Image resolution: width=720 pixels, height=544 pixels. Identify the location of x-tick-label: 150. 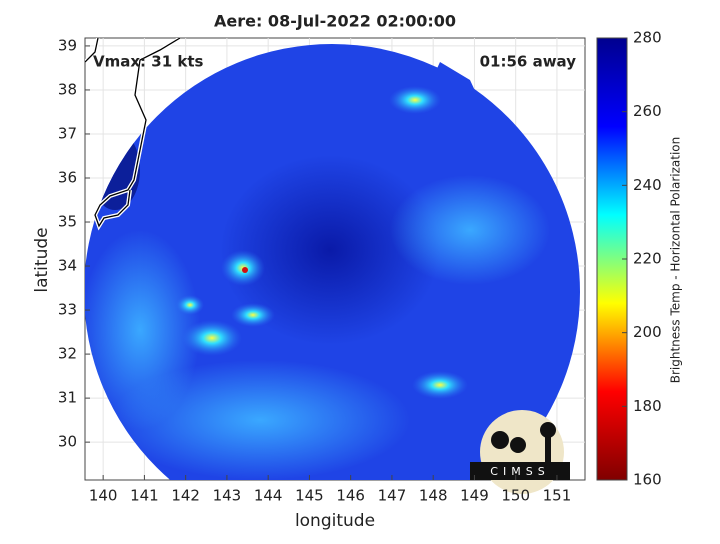
(515, 496).